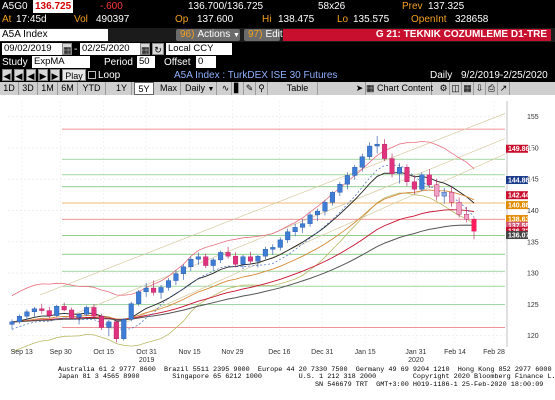 Image resolution: width=555 pixels, height=400 pixels. Describe the element at coordinates (492, 88) in the screenshot. I see `print-icon: ⎙` at that location.